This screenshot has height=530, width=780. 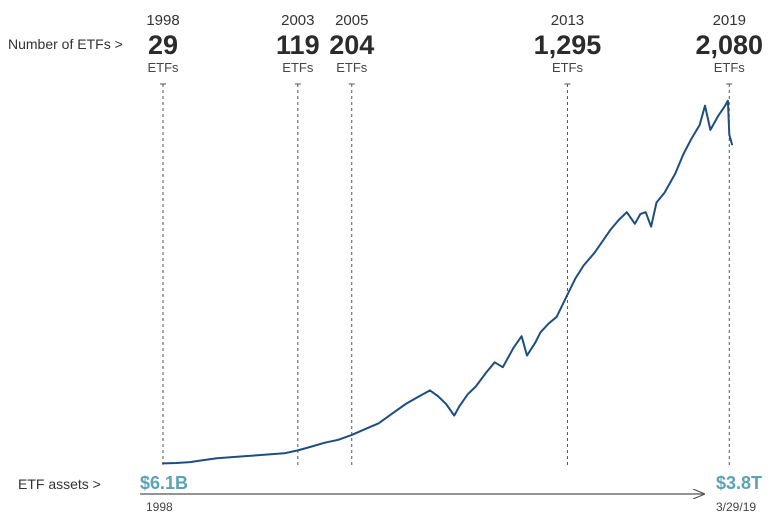 What do you see at coordinates (65, 44) in the screenshot?
I see `etf-count-row-label: Number of ETFs >` at bounding box center [65, 44].